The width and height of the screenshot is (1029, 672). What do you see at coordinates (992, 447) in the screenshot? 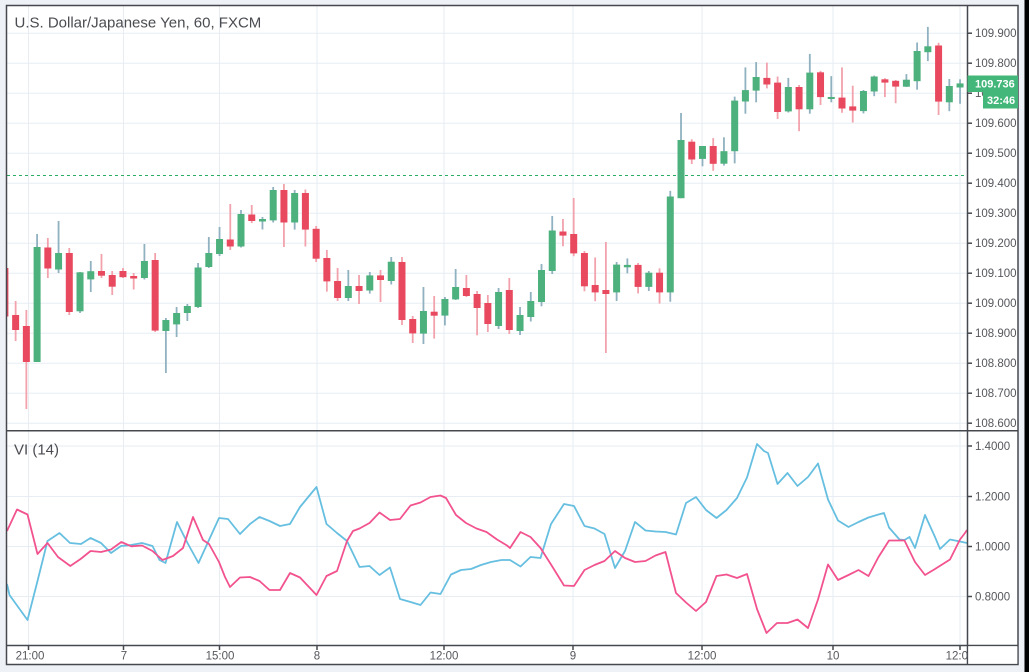
I see `svg-text: 1.4000` at bounding box center [992, 447].